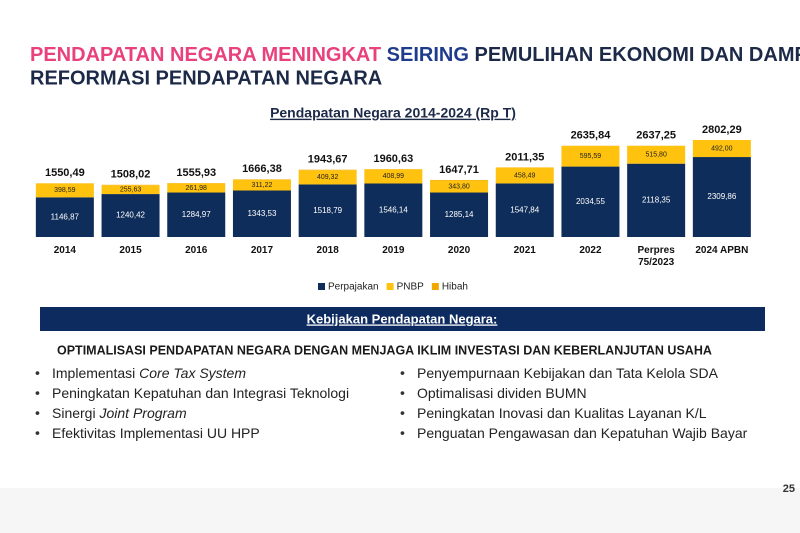 The height and width of the screenshot is (533, 800). I want to click on total-label: 1943,67, so click(328, 160).